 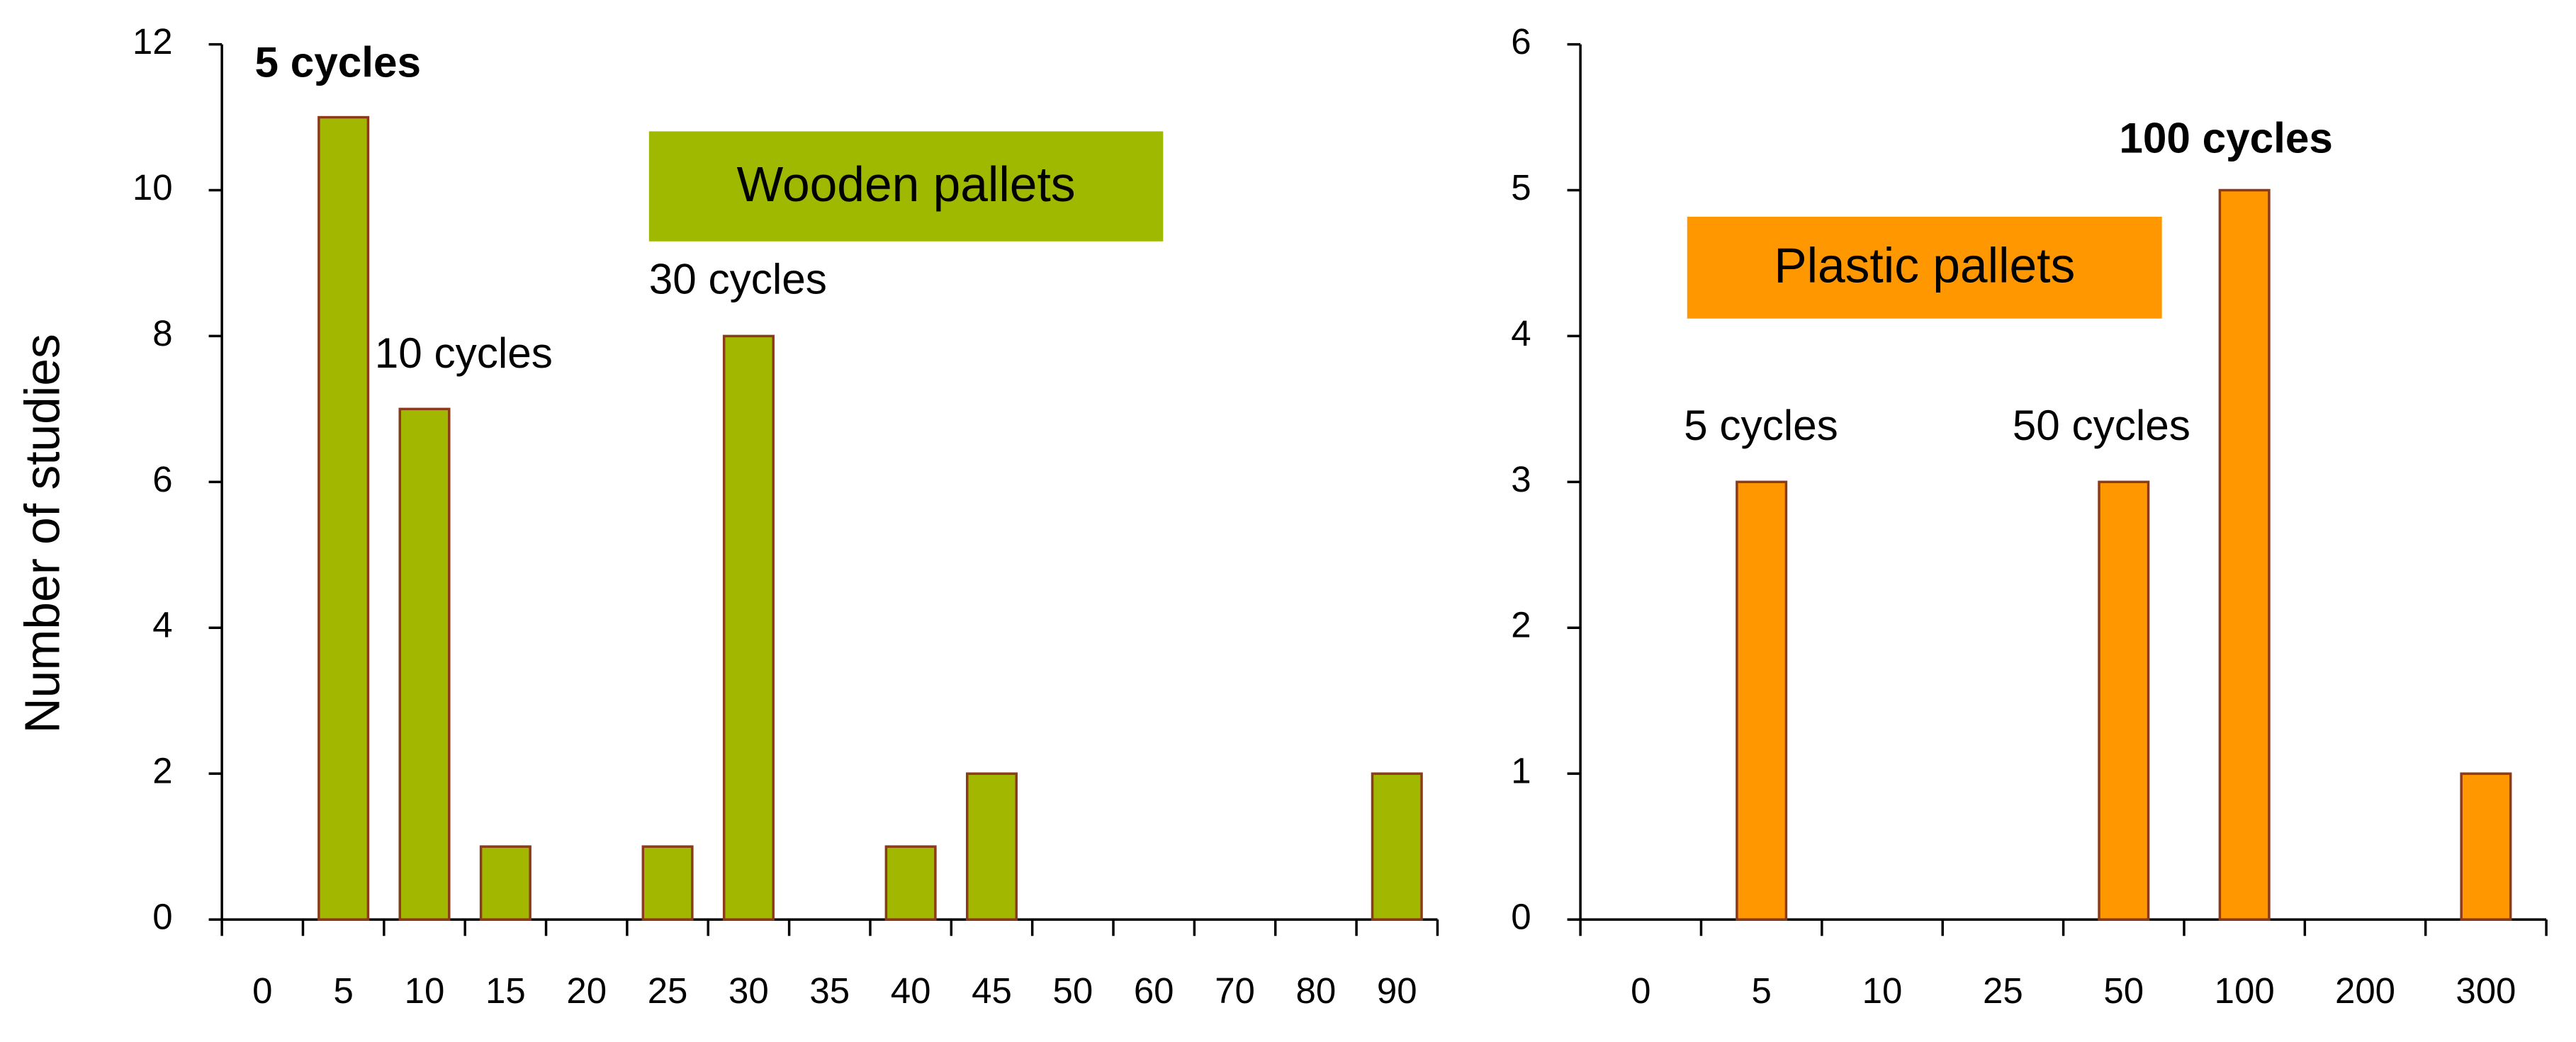 I want to click on x-tick-label: 90, so click(x=1397, y=990).